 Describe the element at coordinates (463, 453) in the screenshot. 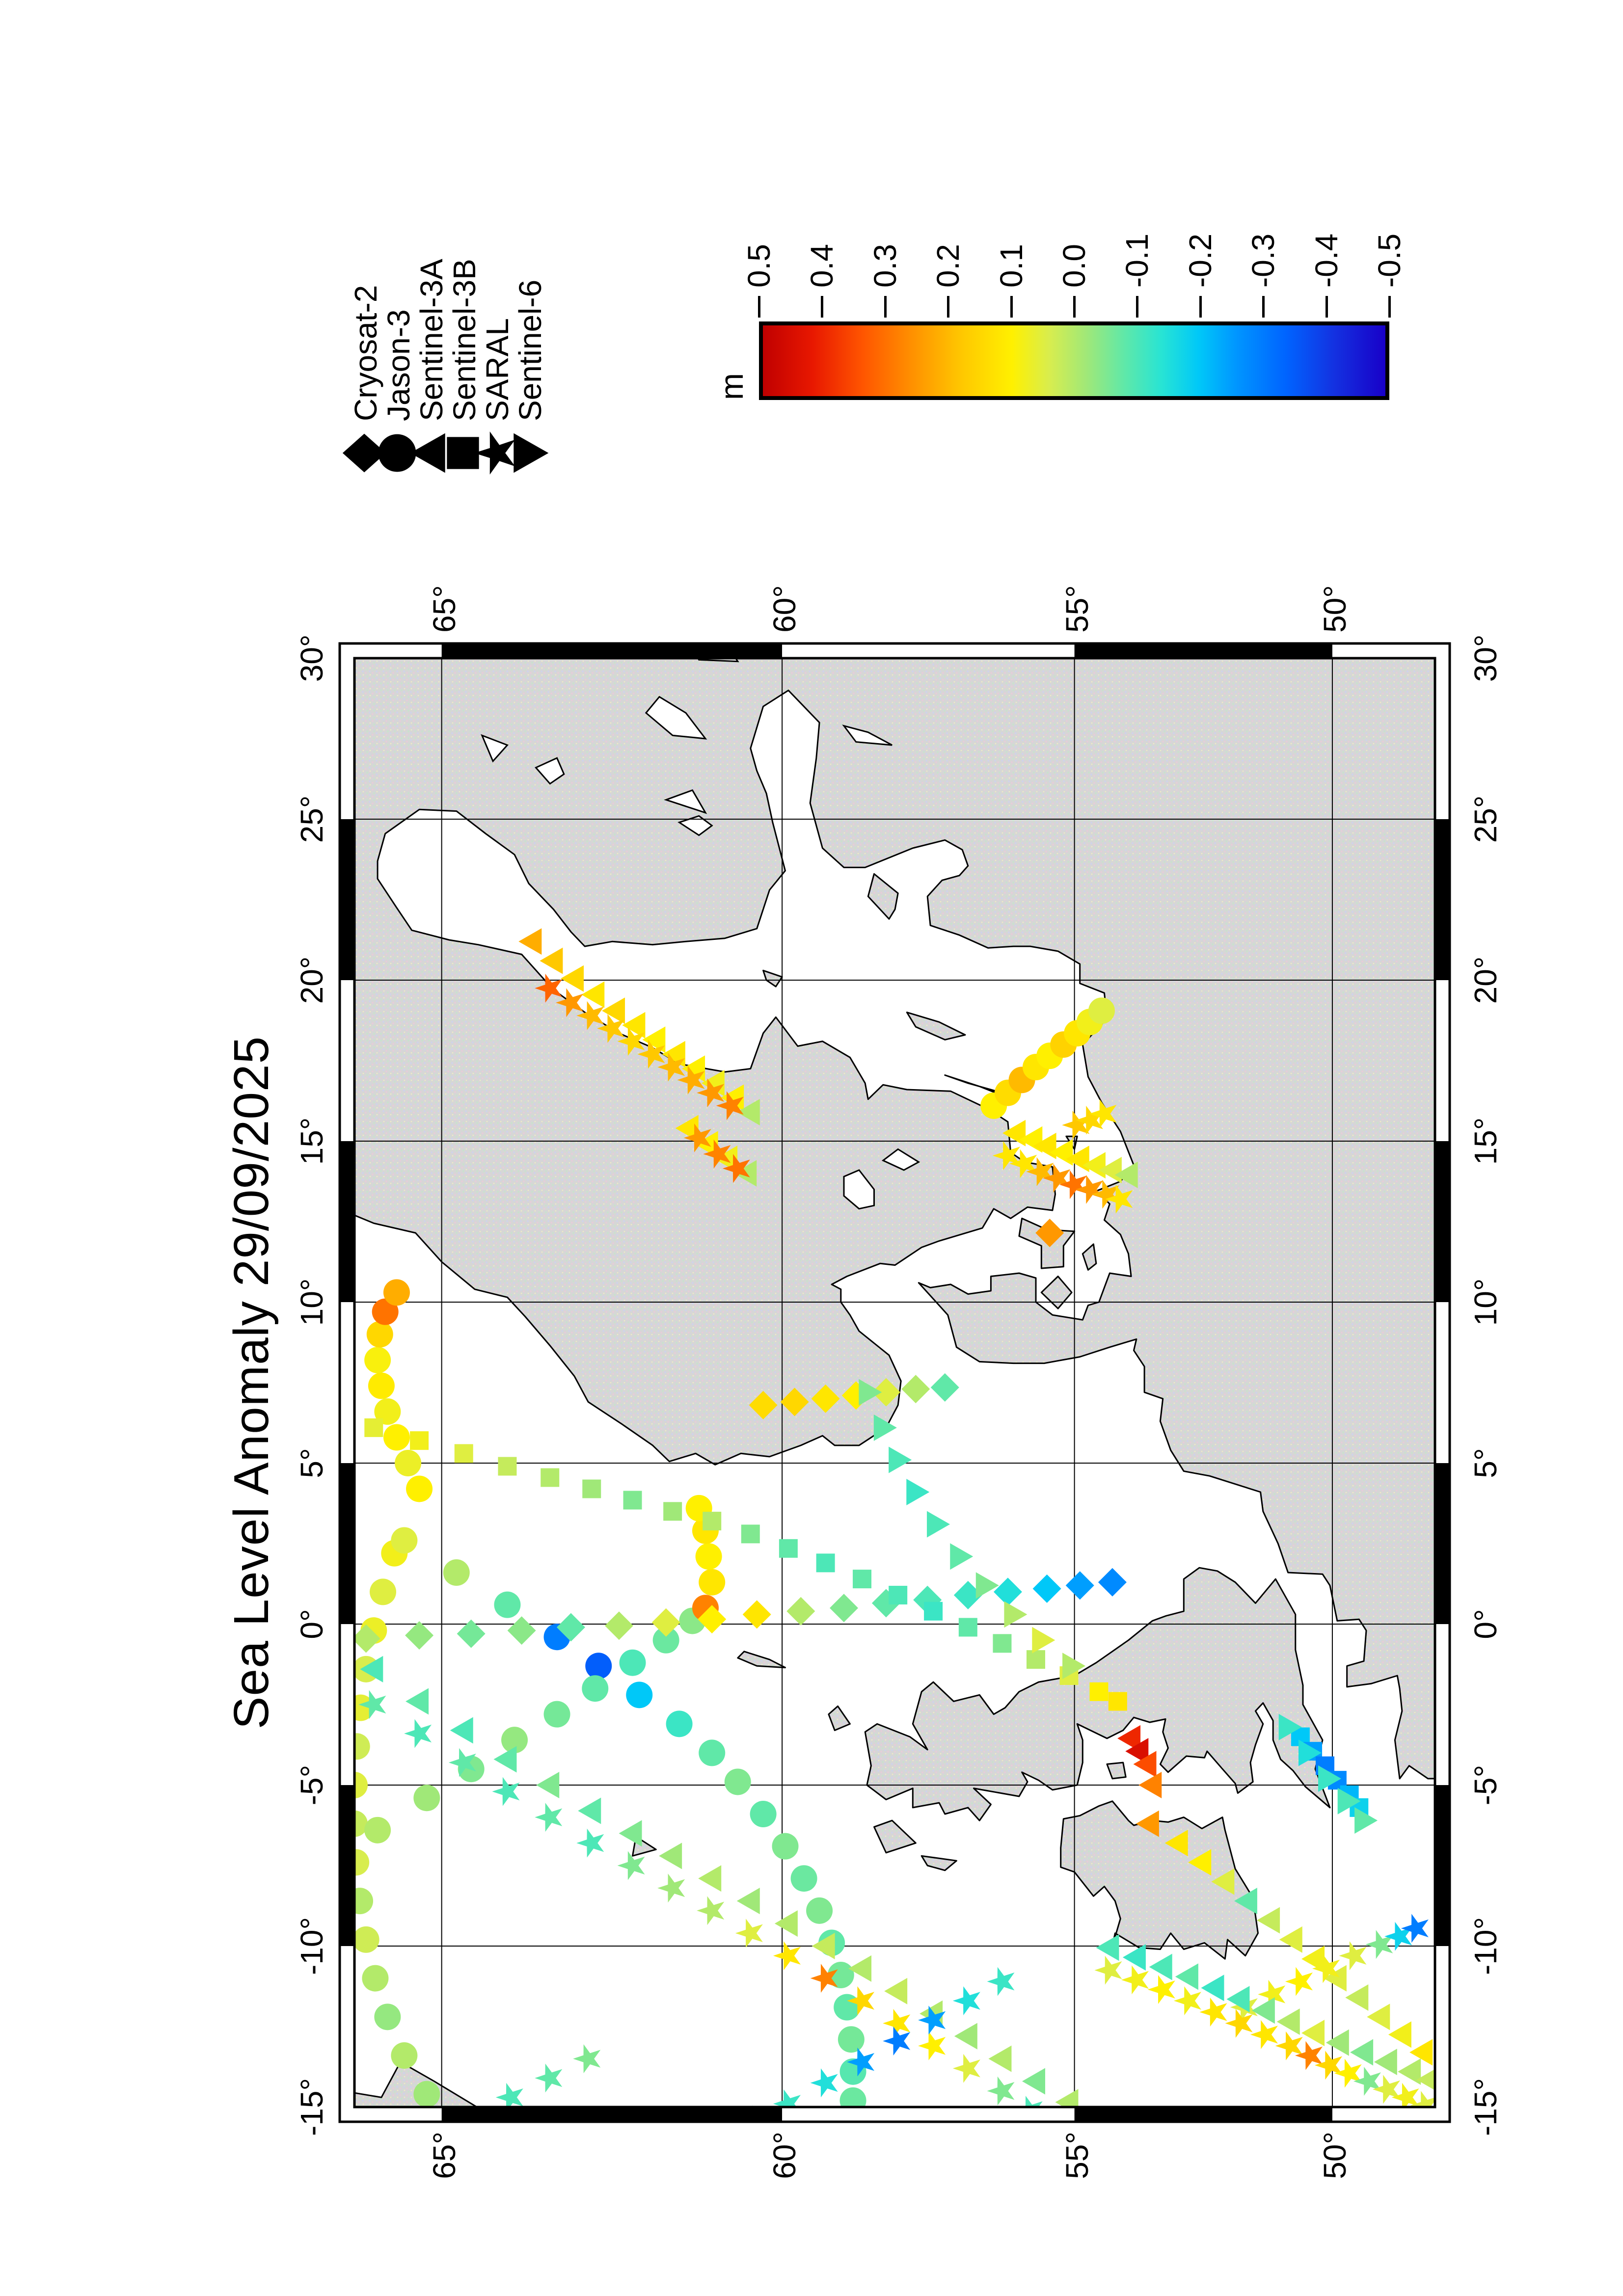

I see `square-marker-icon` at that location.